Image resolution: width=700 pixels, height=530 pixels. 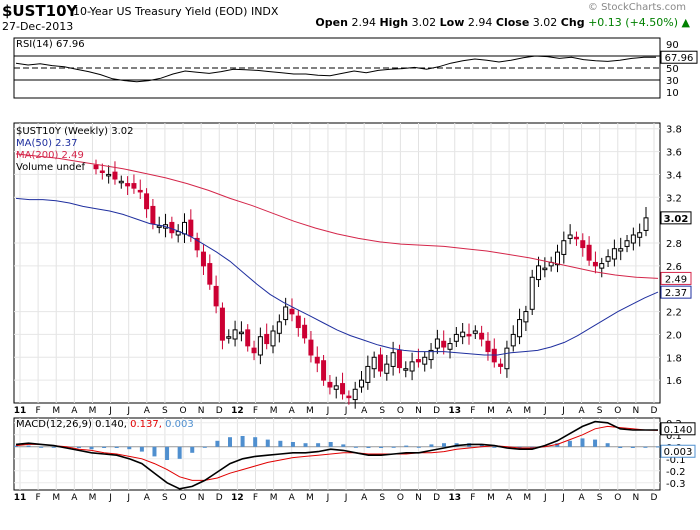 I want to click on macd-y-tick-label: -0.1, so click(x=676, y=460).